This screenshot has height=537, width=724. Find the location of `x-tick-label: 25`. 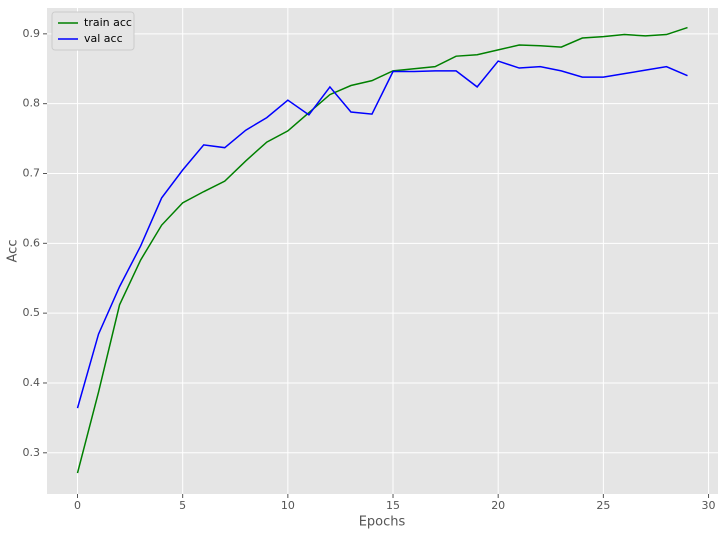

x-tick-label: 25 is located at coordinates (603, 505).